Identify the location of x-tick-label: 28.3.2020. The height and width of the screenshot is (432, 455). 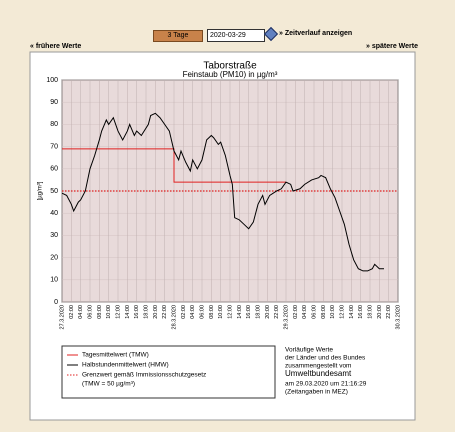
(174, 317).